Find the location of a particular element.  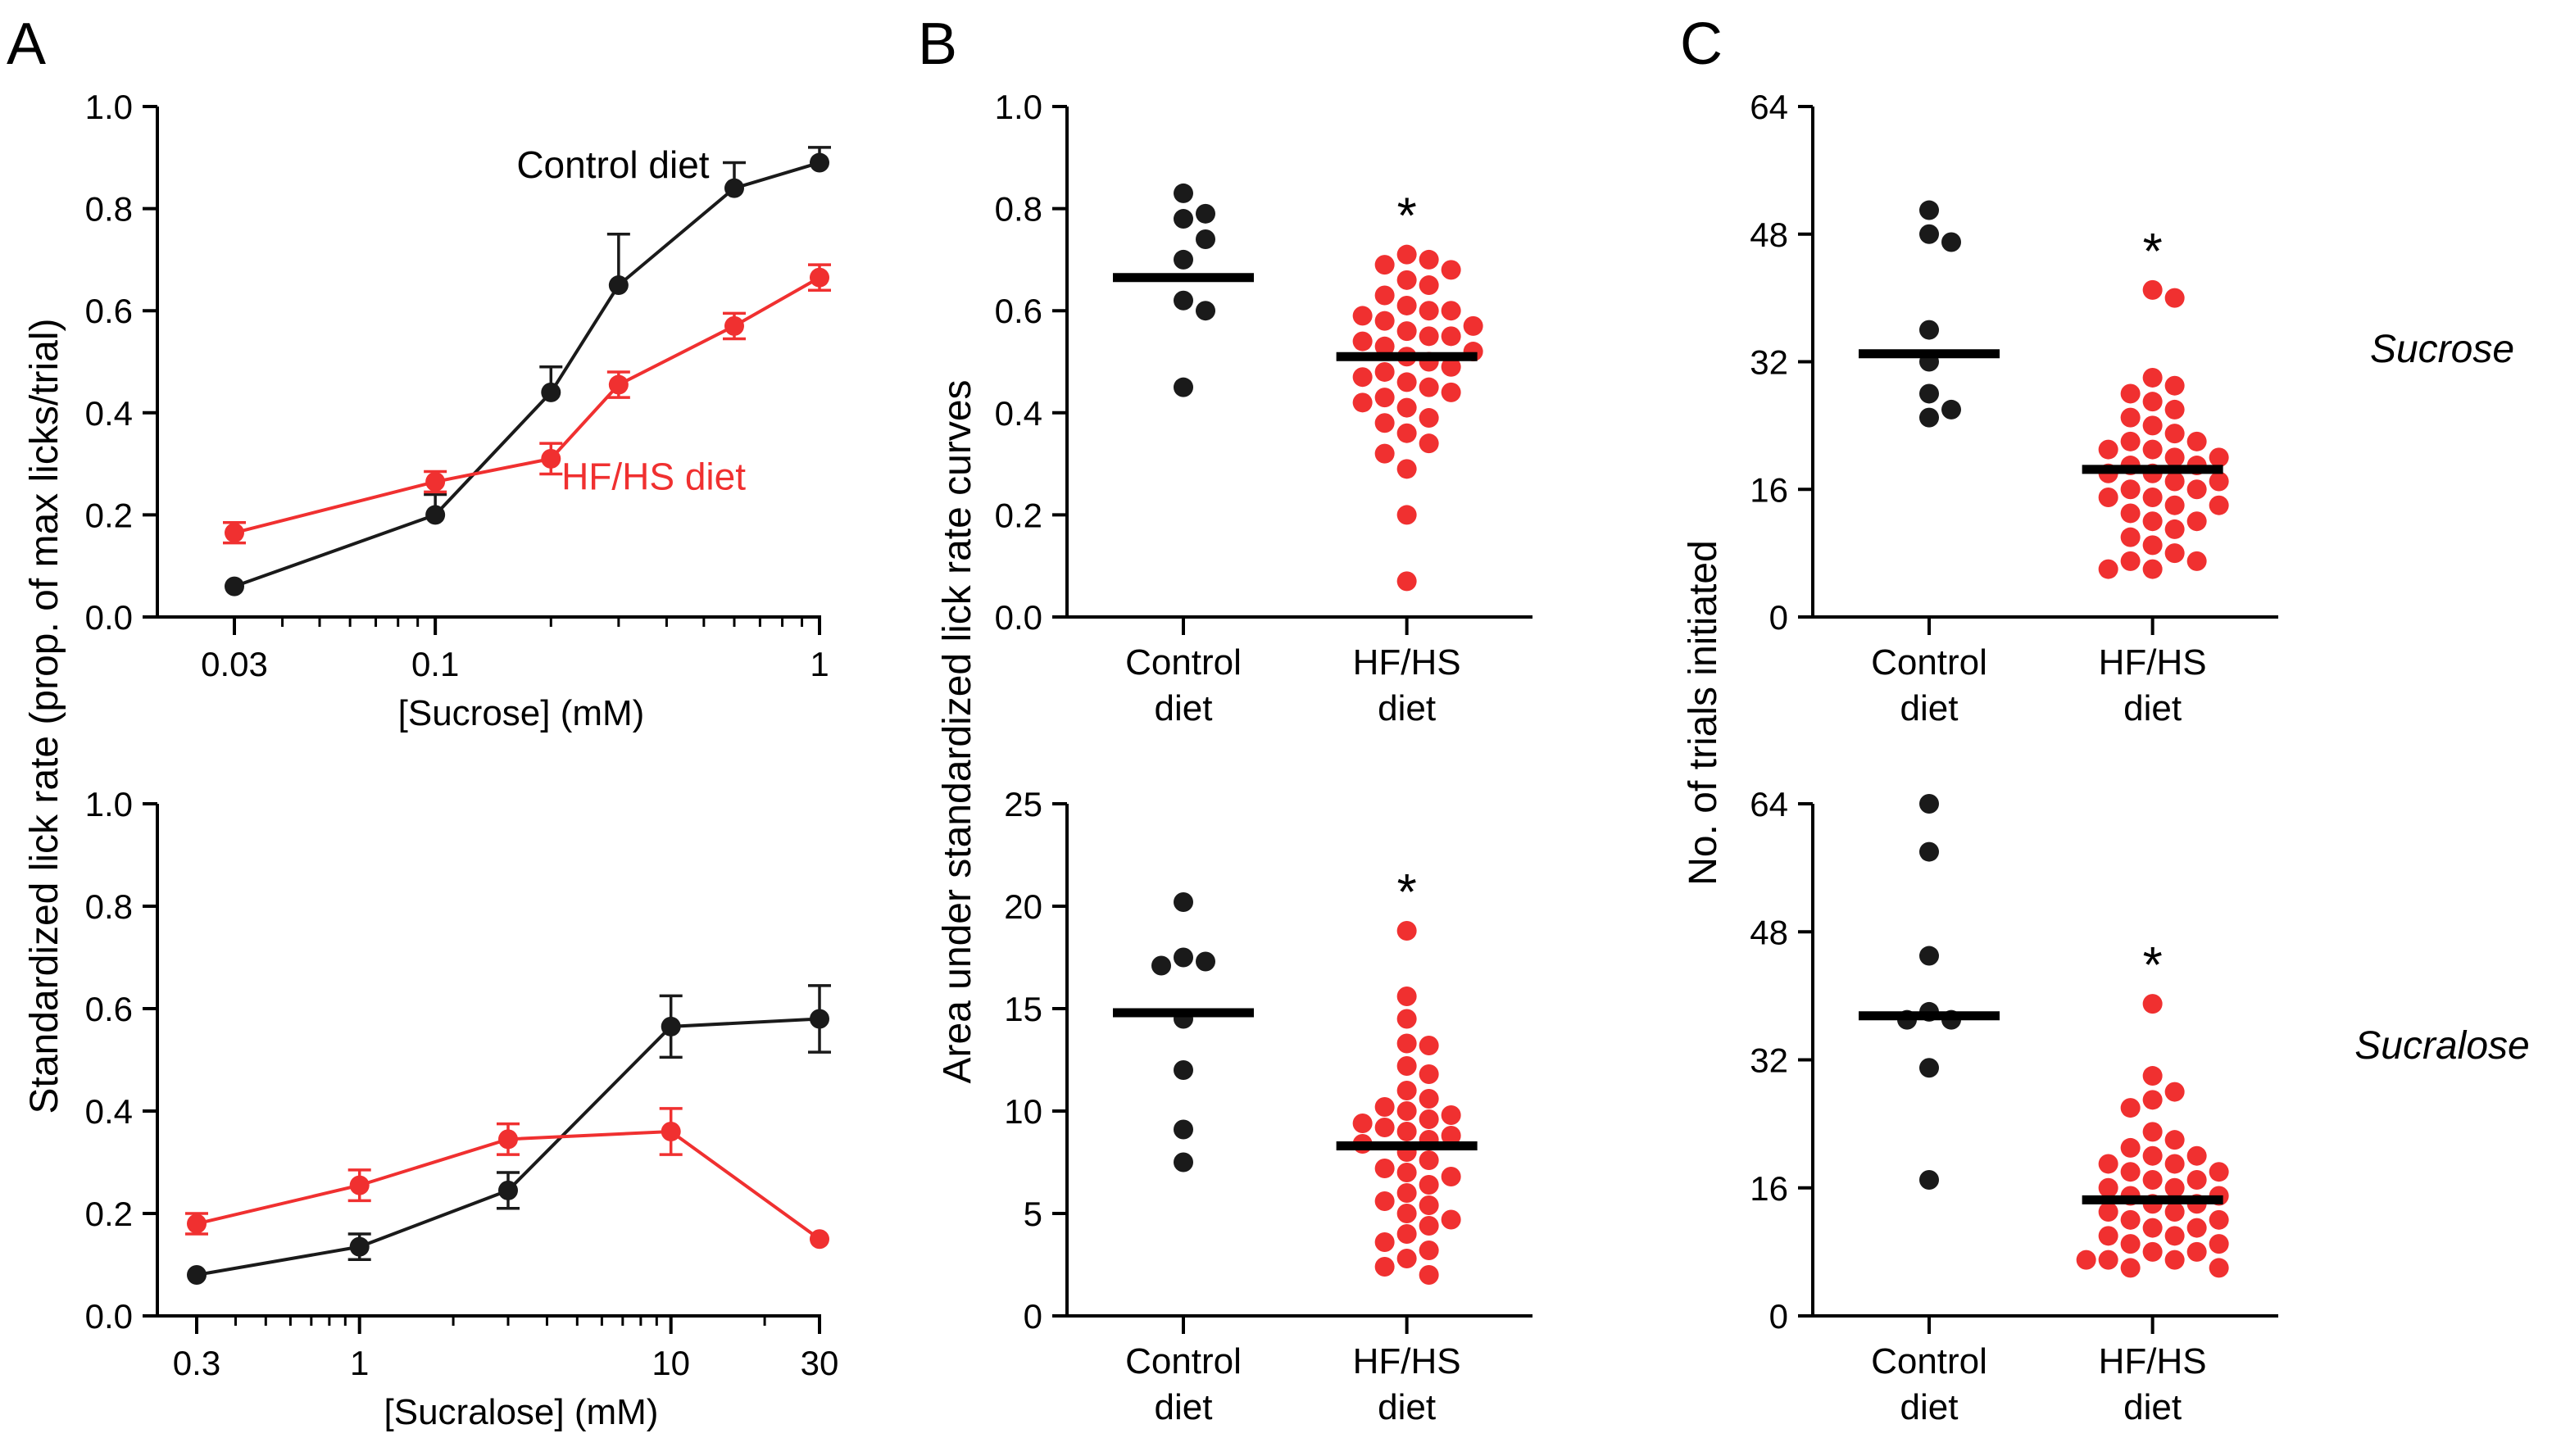

chart-b-top: 0.0 0.2 0.4 0.6 0.8 1.0 Control diet HF/HS diet * is located at coordinates (1263, 408).